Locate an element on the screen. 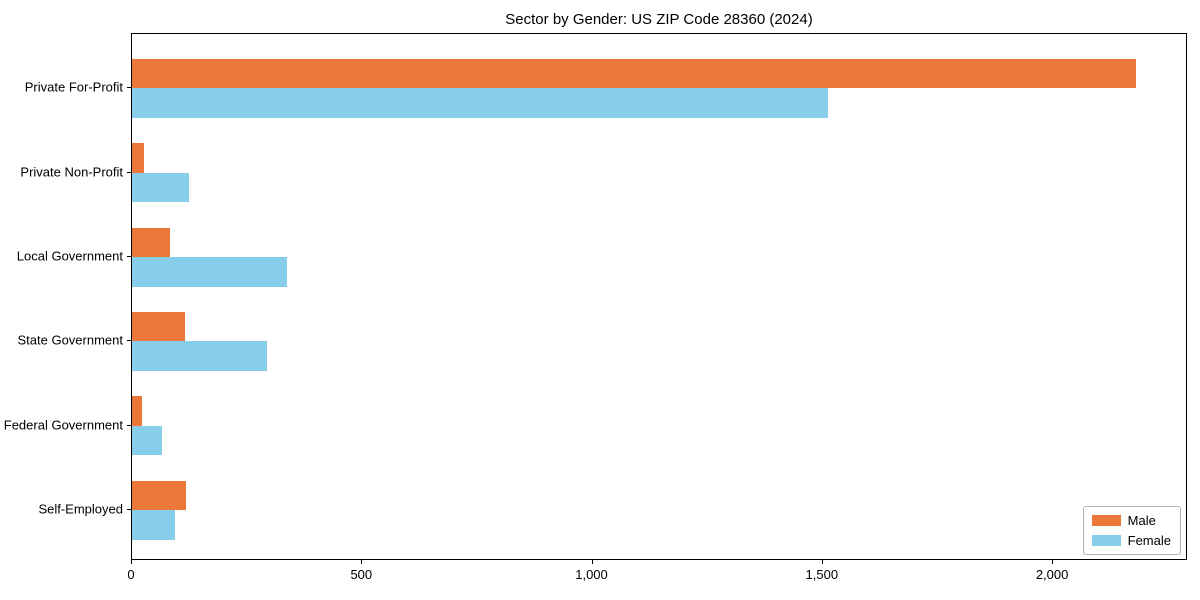 This screenshot has width=1200, height=600. y-tick-label: Private Non-Profit is located at coordinates (71, 172).